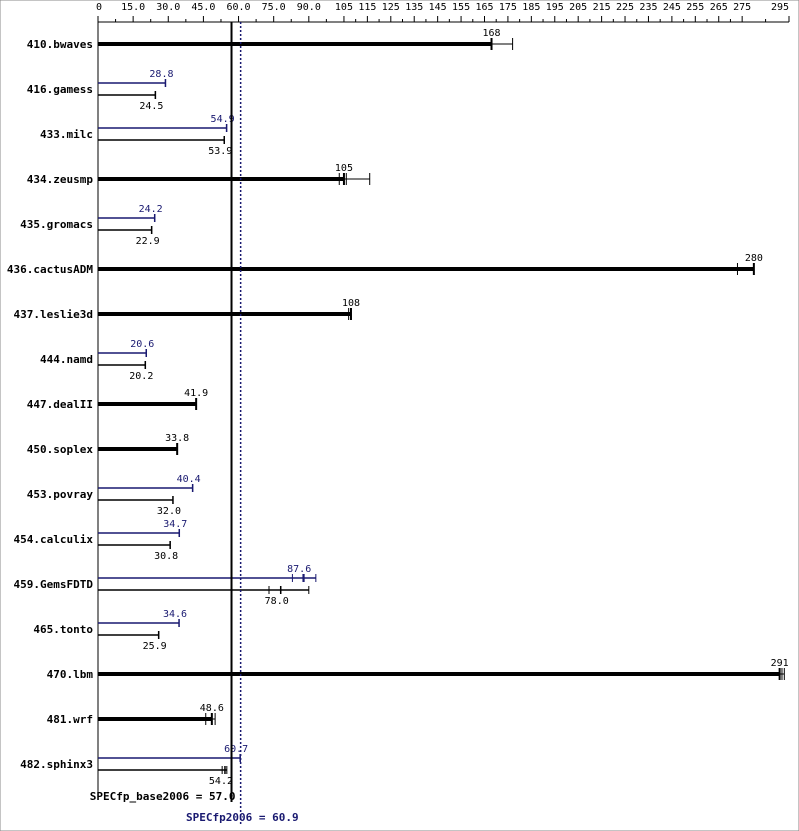  I want to click on base-value-label: 168, so click(491, 33).